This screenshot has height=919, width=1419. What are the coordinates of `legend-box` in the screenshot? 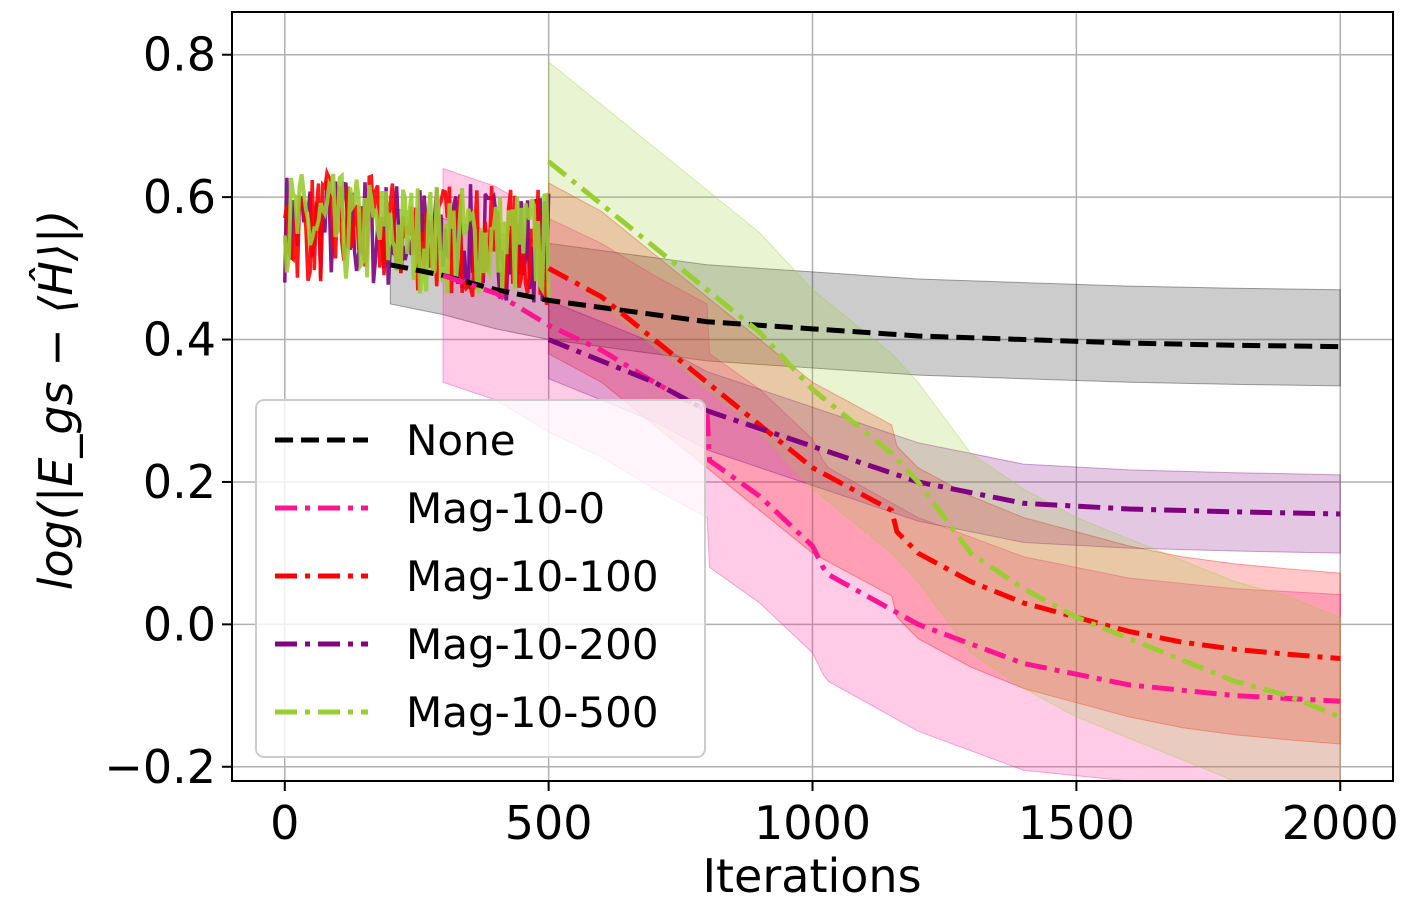 It's located at (480, 578).